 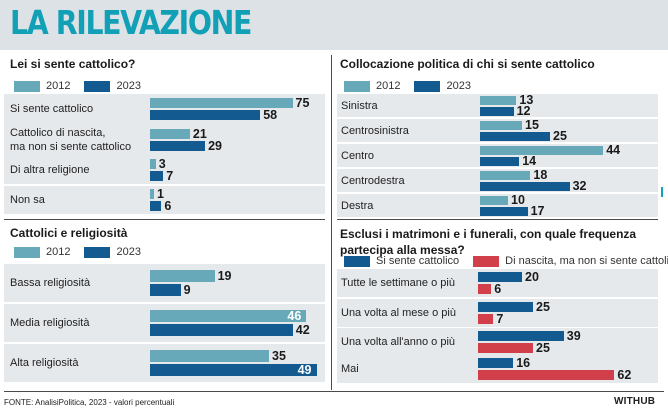 What do you see at coordinates (162, 164) in the screenshot?
I see `sente-cattolico-value-label: 3` at bounding box center [162, 164].